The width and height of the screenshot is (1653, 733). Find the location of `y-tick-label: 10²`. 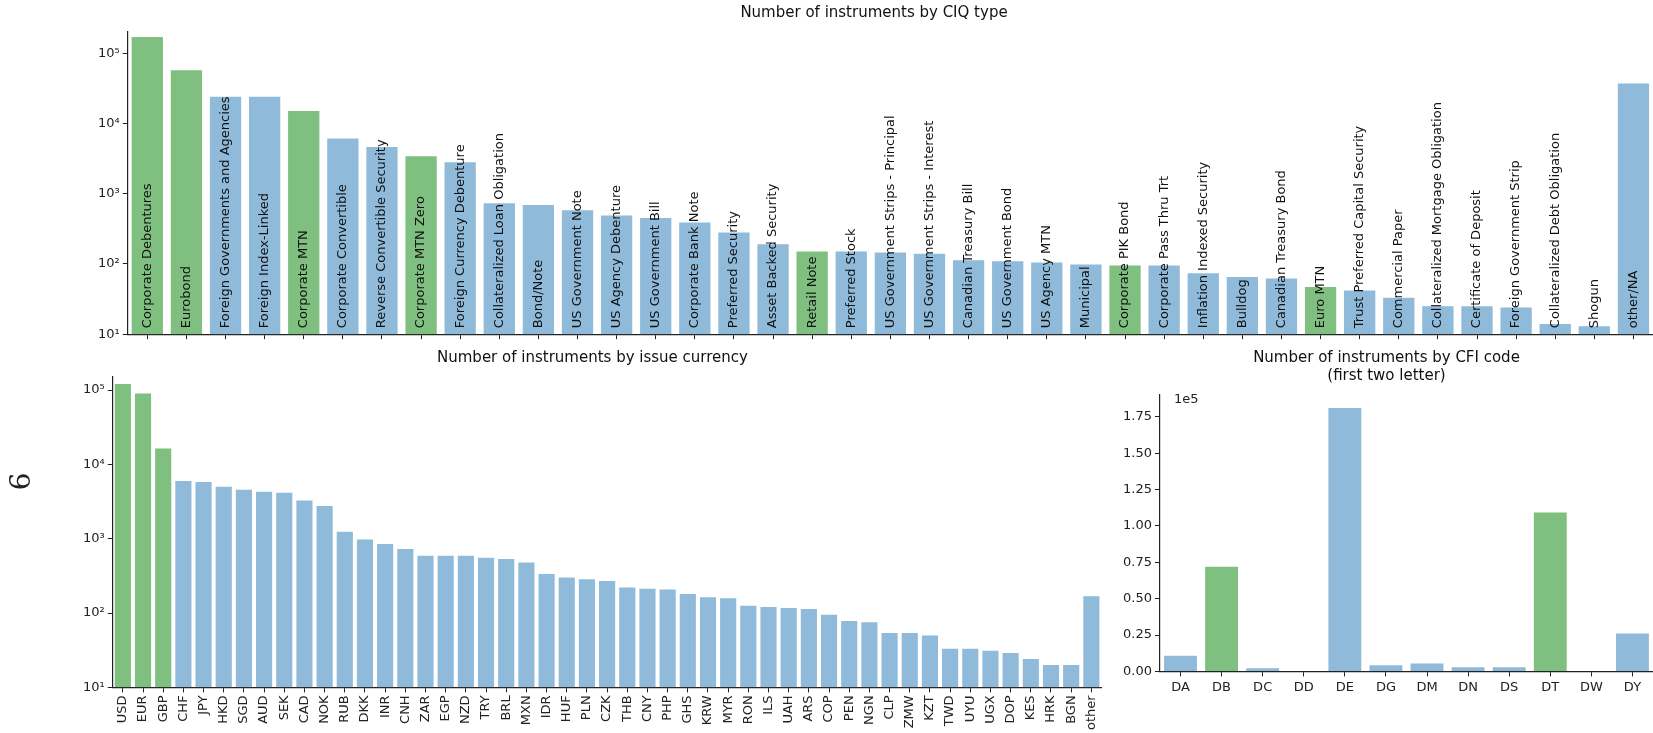

y-tick-label: 10² is located at coordinates (93, 612).